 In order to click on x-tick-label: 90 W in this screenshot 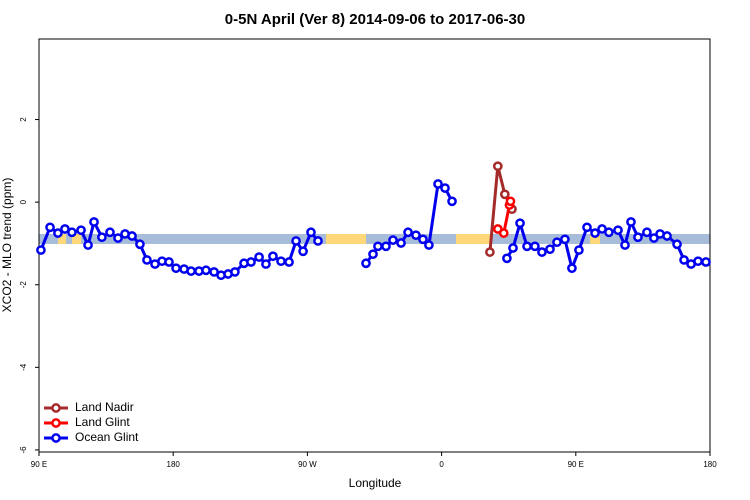, I will do `click(307, 464)`.